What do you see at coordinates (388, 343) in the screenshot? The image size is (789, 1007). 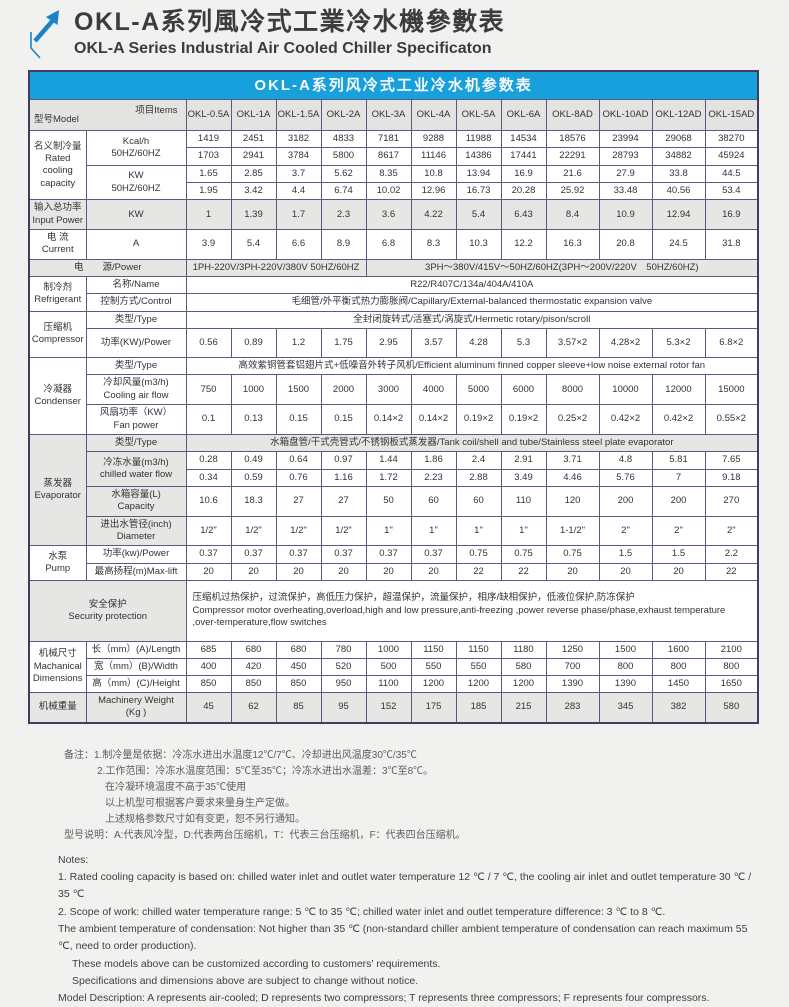 I see `value-cell: 2.95` at bounding box center [388, 343].